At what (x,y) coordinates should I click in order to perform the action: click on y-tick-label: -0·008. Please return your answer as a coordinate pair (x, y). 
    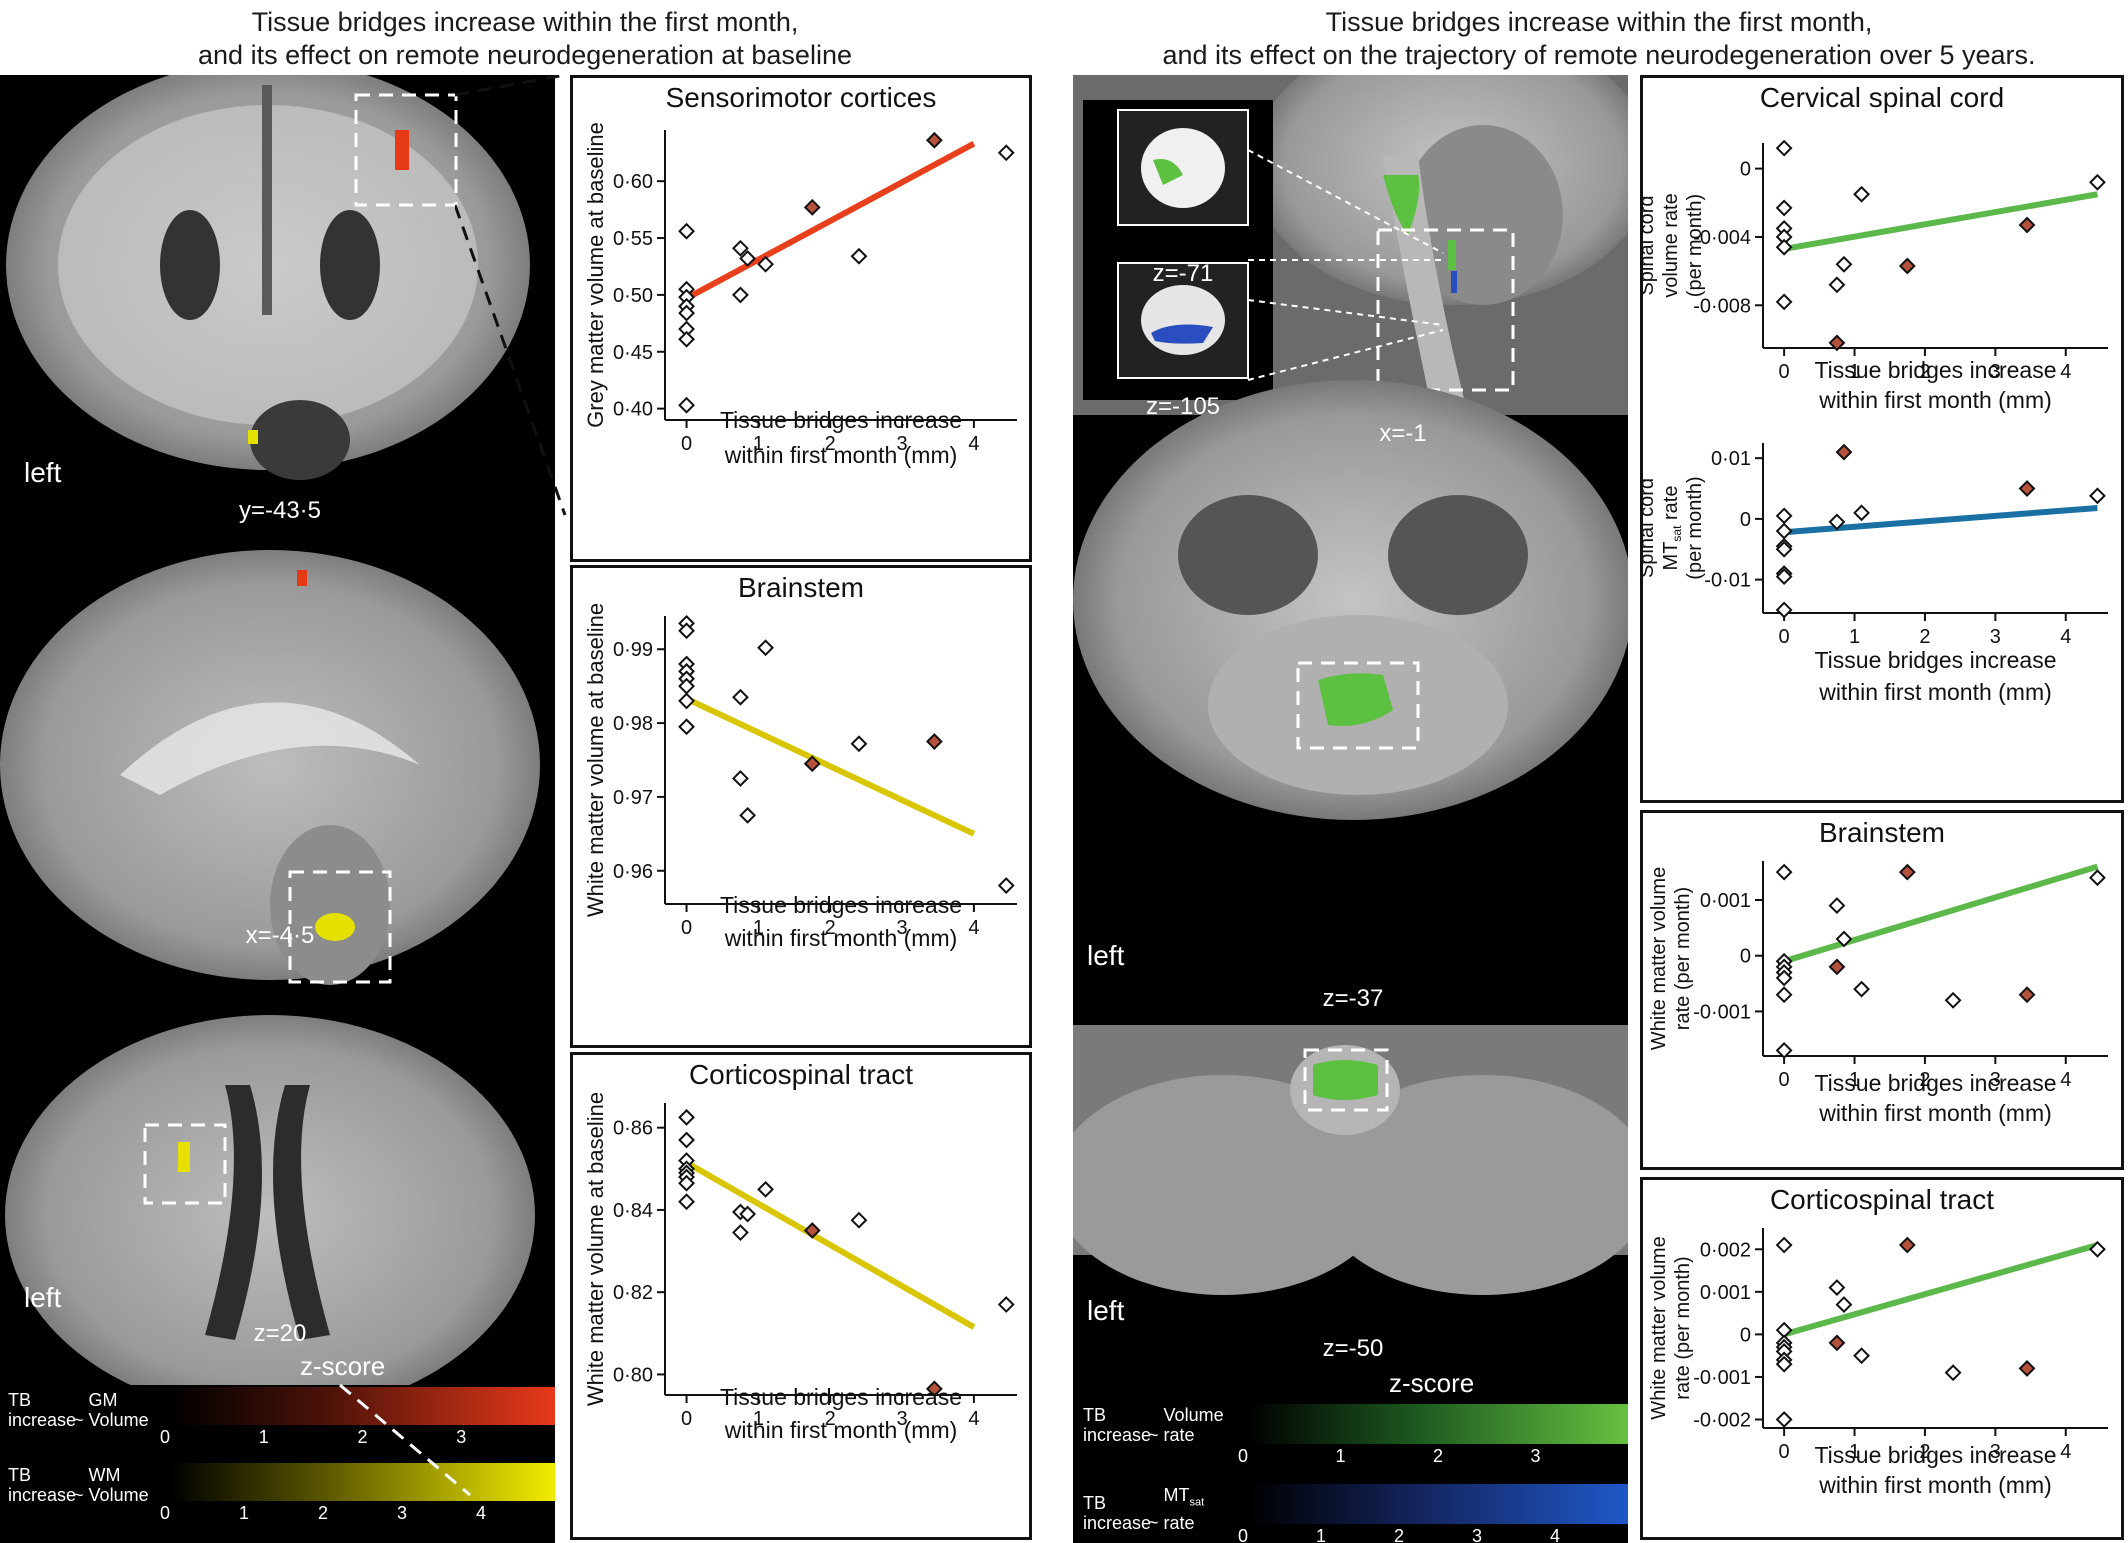
    Looking at the image, I should click on (1722, 306).